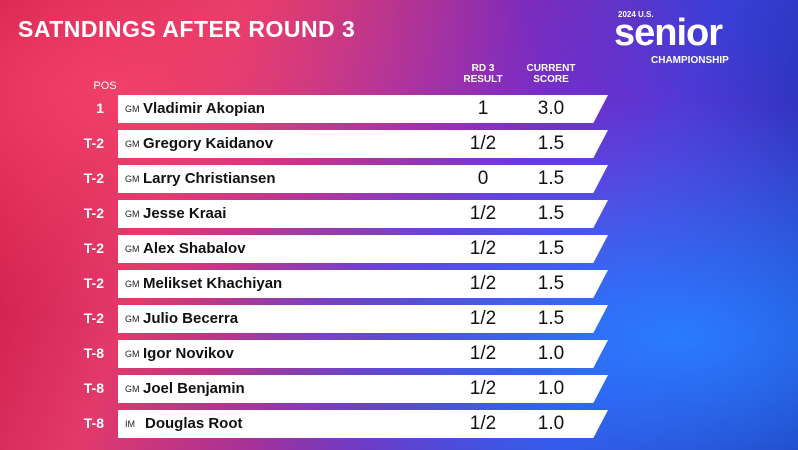 This screenshot has width=798, height=450. What do you see at coordinates (209, 178) in the screenshot?
I see `player-name: Larry Christiansen` at bounding box center [209, 178].